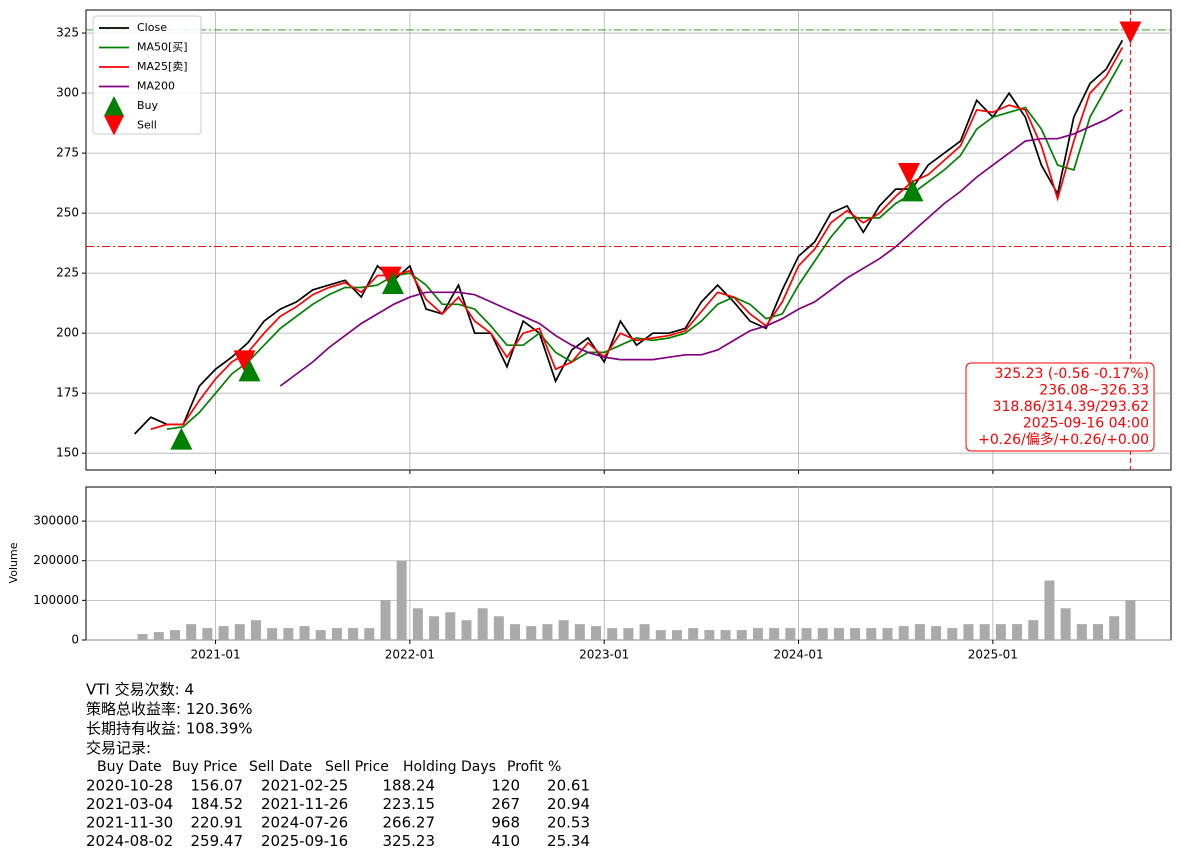  What do you see at coordinates (505, 804) in the screenshot?
I see `table-cell: 267` at bounding box center [505, 804].